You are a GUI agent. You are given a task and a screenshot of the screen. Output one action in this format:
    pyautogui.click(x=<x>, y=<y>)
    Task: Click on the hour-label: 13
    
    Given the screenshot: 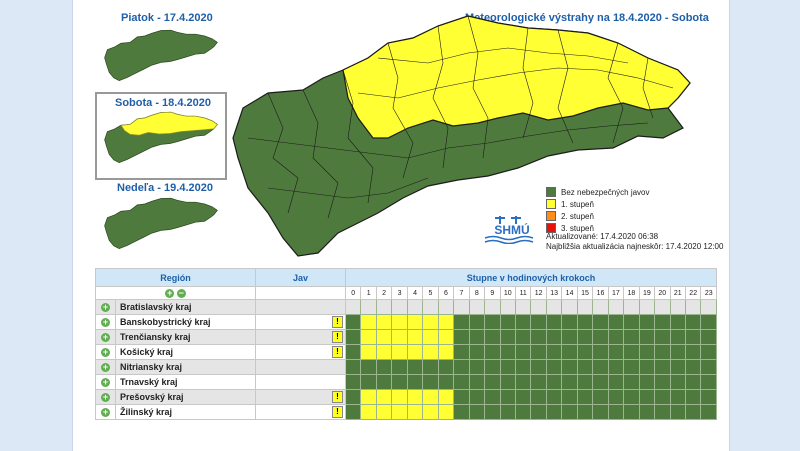 What is the action you would take?
    pyautogui.click(x=554, y=293)
    